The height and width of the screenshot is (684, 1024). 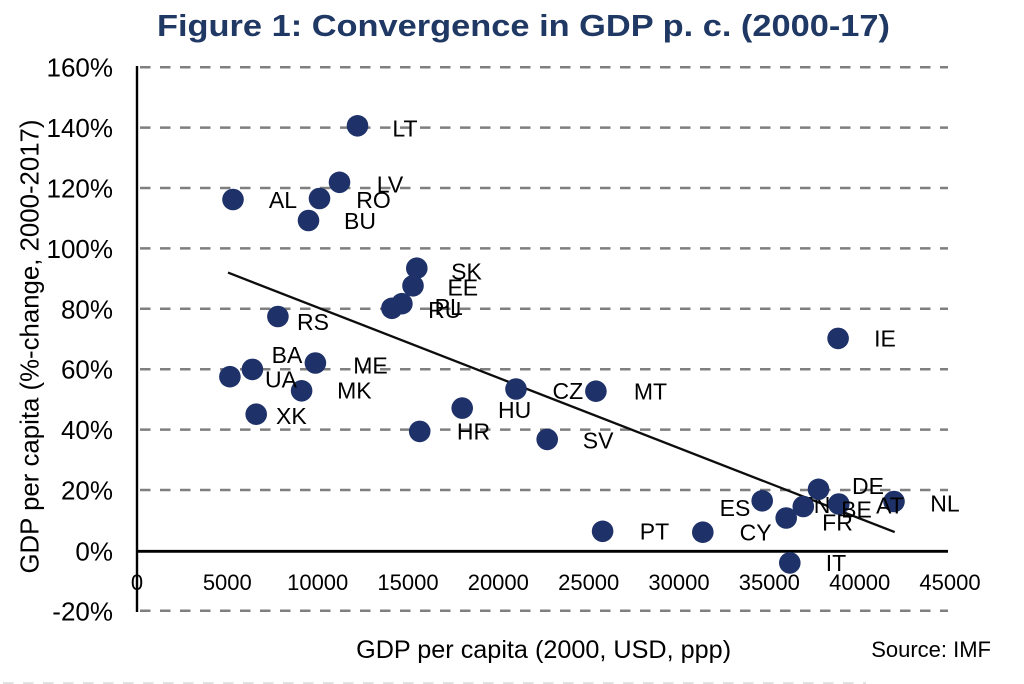 What do you see at coordinates (466, 272) in the screenshot?
I see `svg-text: SK` at bounding box center [466, 272].